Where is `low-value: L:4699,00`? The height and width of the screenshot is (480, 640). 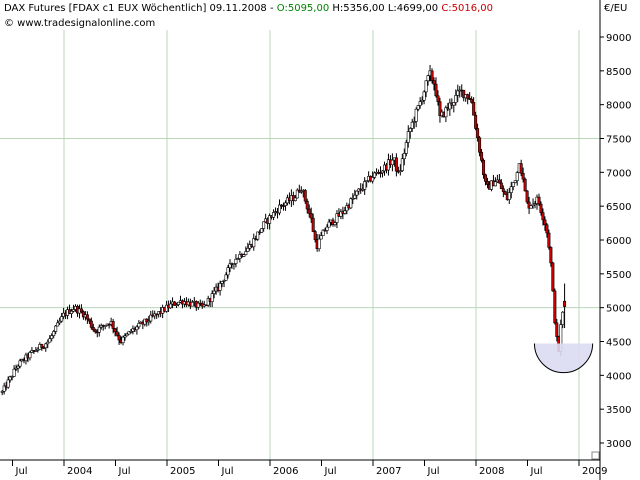 low-value: L:4699,00 is located at coordinates (413, 8).